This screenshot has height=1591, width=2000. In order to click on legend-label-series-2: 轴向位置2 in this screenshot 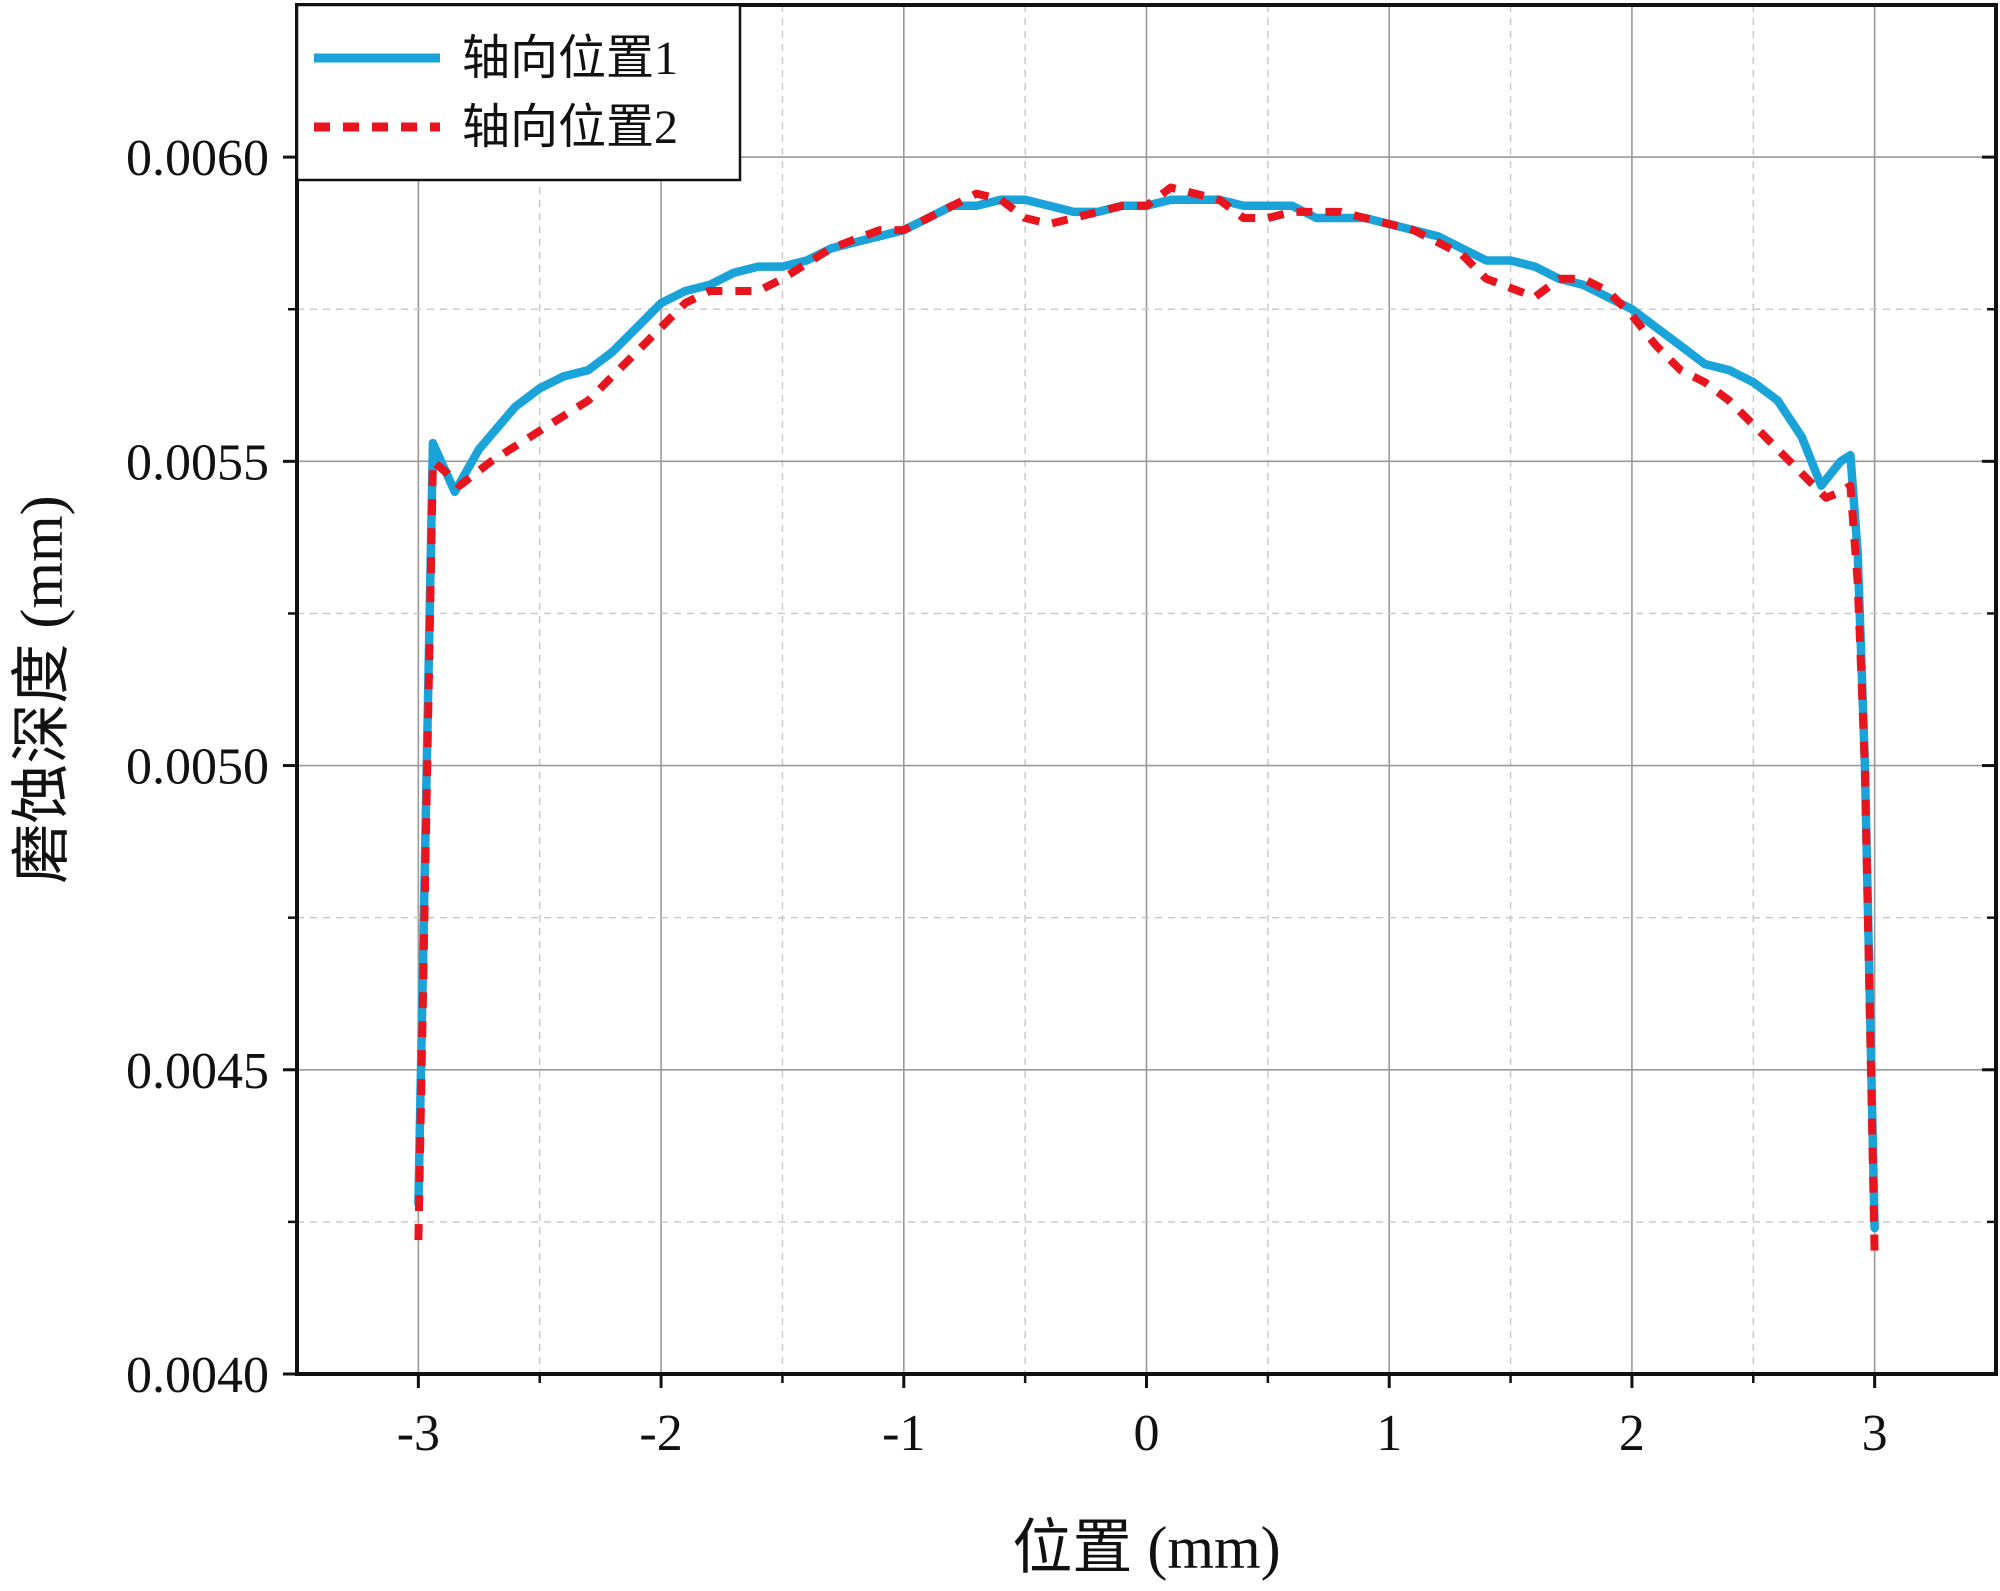, I will do `click(570, 127)`.